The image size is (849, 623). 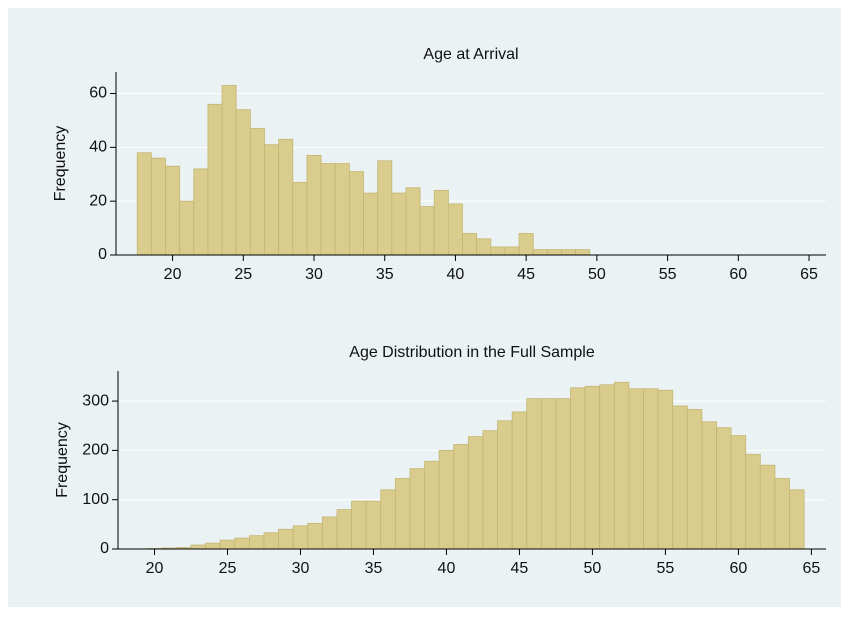 What do you see at coordinates (95, 450) in the screenshot?
I see `y-tick-label: 200` at bounding box center [95, 450].